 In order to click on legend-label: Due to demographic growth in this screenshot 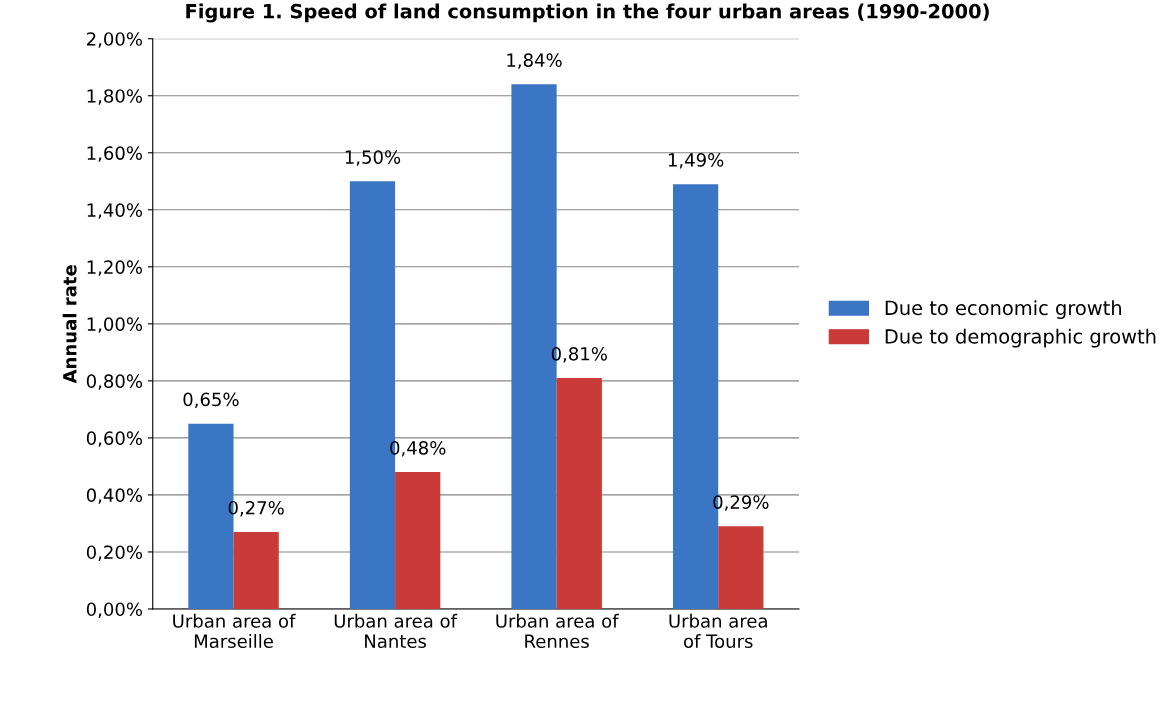, I will do `click(1020, 338)`.